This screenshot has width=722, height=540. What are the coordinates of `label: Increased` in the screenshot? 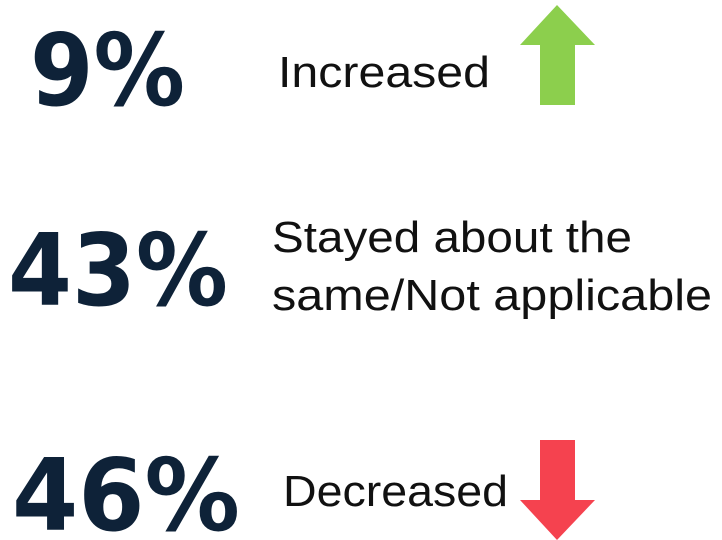 It's located at (384, 72).